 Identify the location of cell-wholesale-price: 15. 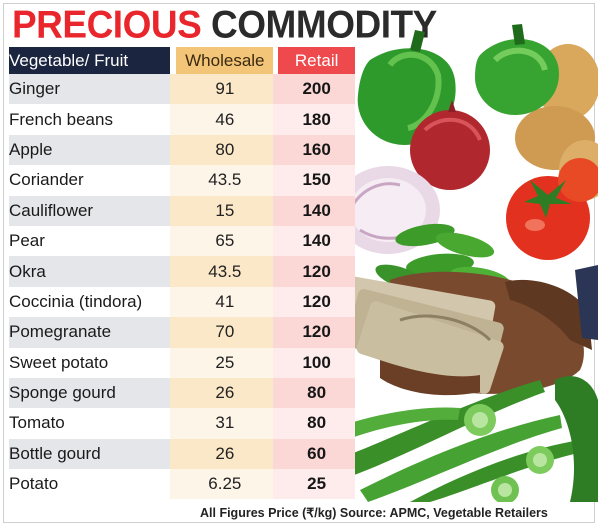
(222, 210).